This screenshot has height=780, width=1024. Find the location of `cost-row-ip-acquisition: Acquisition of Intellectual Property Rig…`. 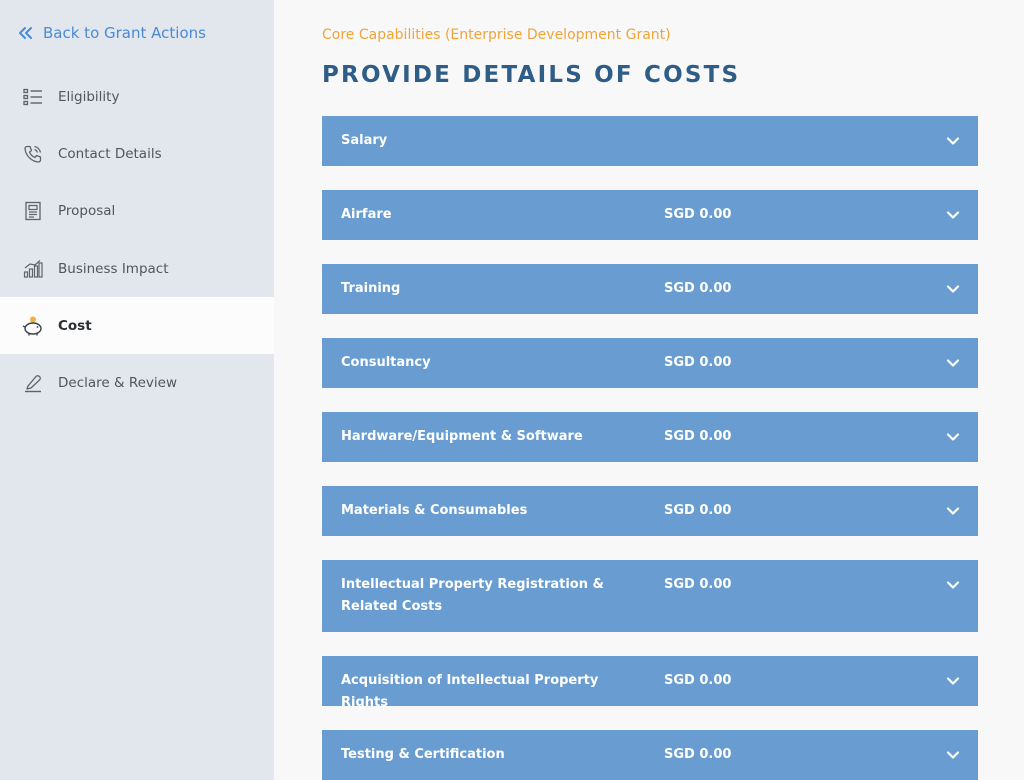

cost-row-ip-acquisition: Acquisition of Intellectual Property Rig… is located at coordinates (650, 683).